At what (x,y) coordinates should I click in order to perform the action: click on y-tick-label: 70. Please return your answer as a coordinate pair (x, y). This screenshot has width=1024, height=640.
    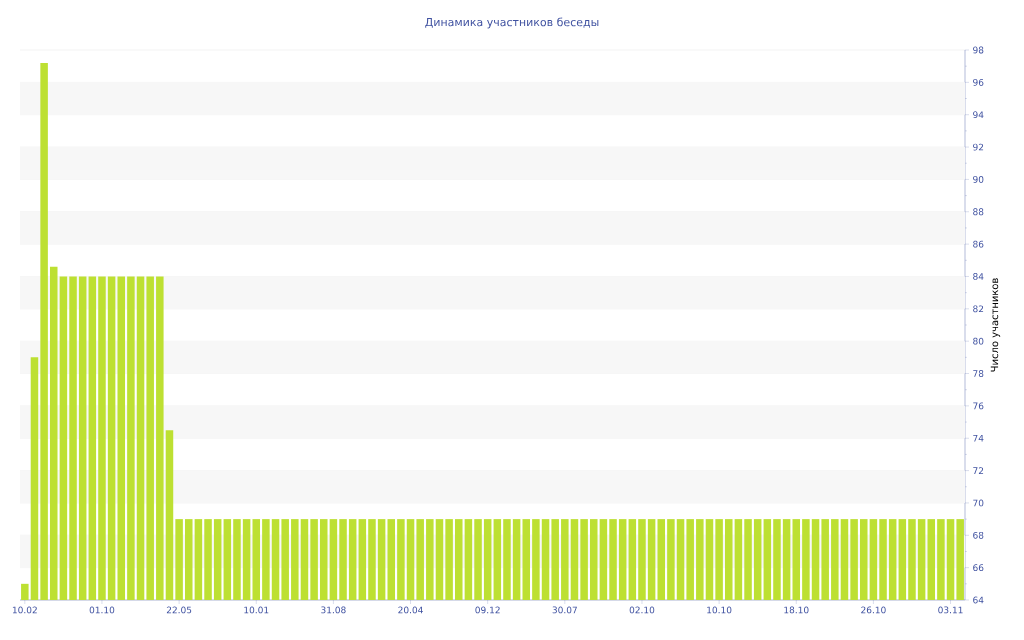
    Looking at the image, I should click on (978, 503).